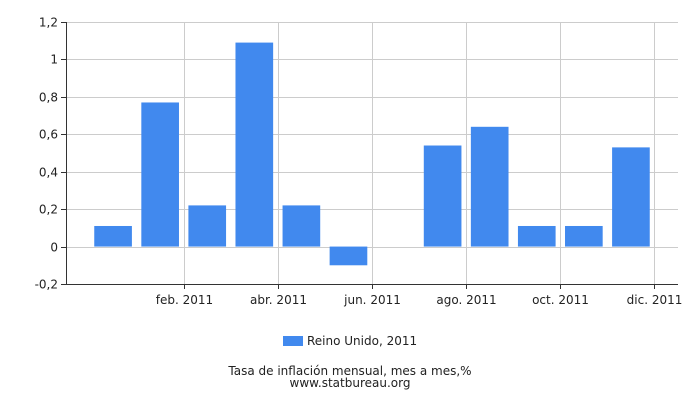 The width and height of the screenshot is (700, 400). I want to click on y-tick-label: 0,8, so click(48, 98).